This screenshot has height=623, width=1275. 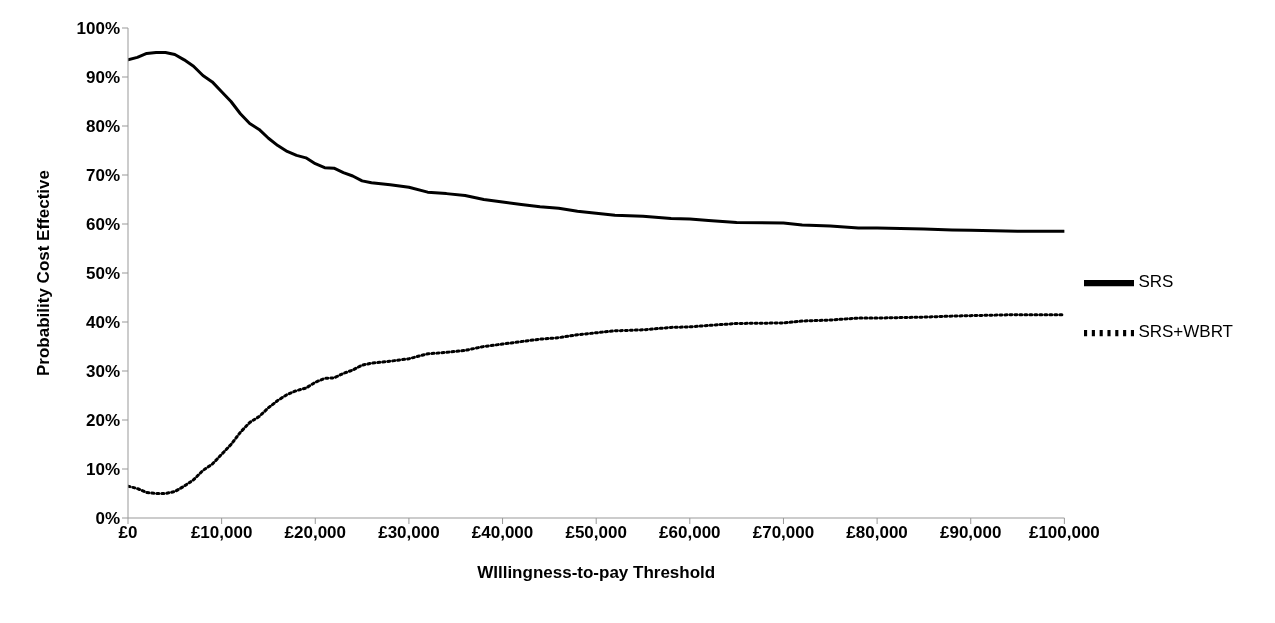 What do you see at coordinates (44, 273) in the screenshot?
I see `y-axis-title: Probability Cost Effective` at bounding box center [44, 273].